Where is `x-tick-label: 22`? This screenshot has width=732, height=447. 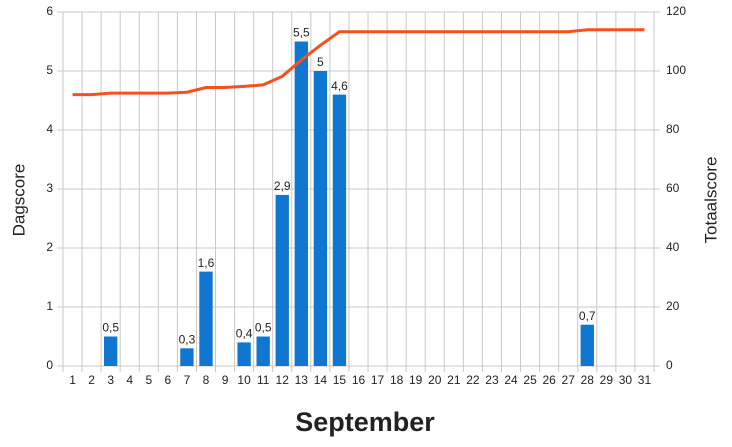 x-tick-label: 22 is located at coordinates (473, 380).